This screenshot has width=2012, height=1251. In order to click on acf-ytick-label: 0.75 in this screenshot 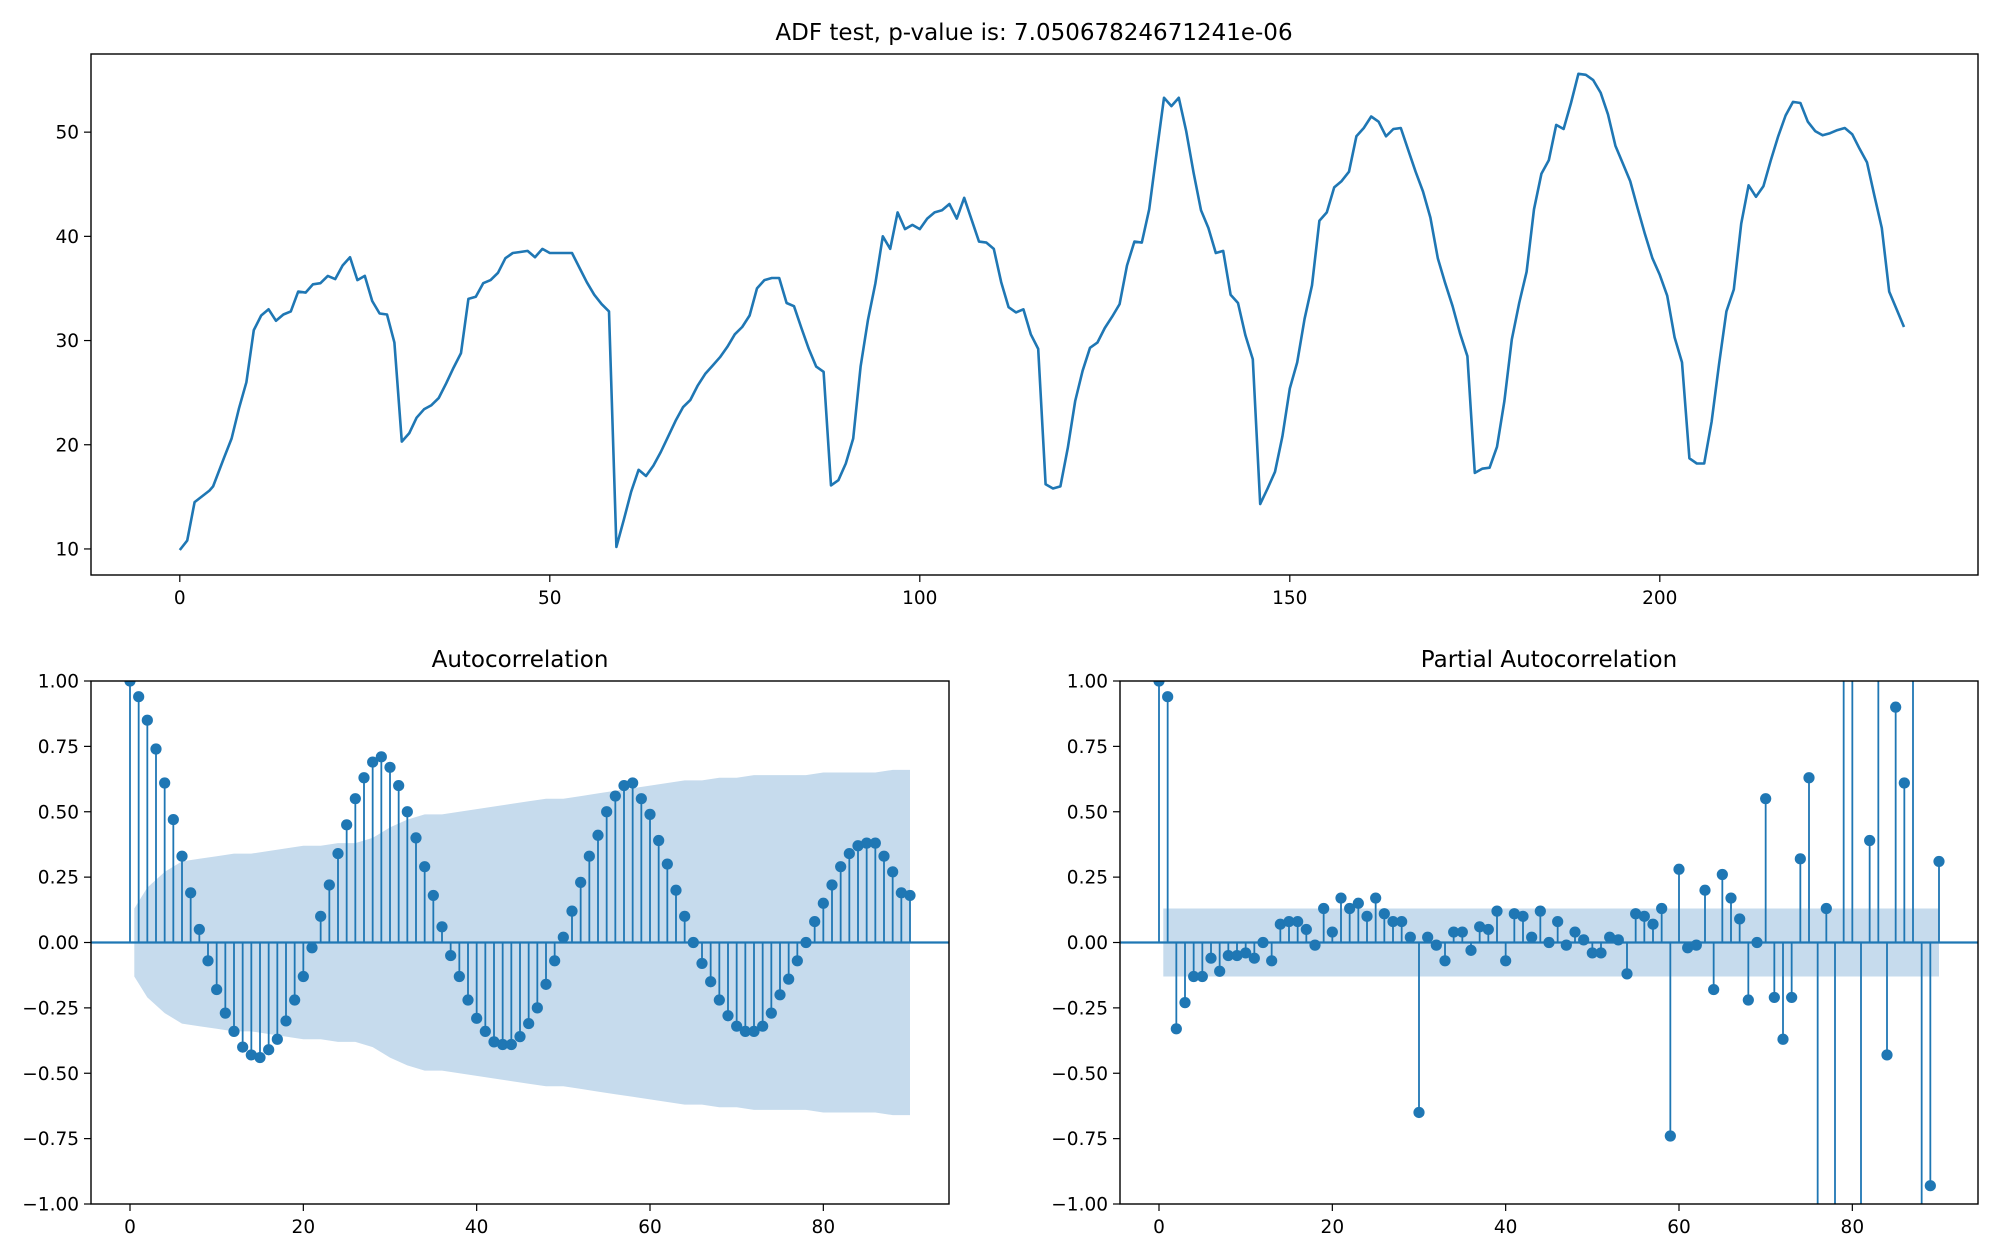, I will do `click(58, 747)`.